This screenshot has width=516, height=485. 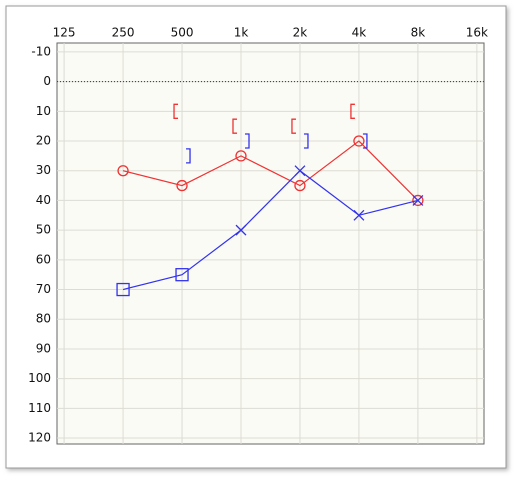 I want to click on y-tick-label: 0, so click(x=47, y=81).